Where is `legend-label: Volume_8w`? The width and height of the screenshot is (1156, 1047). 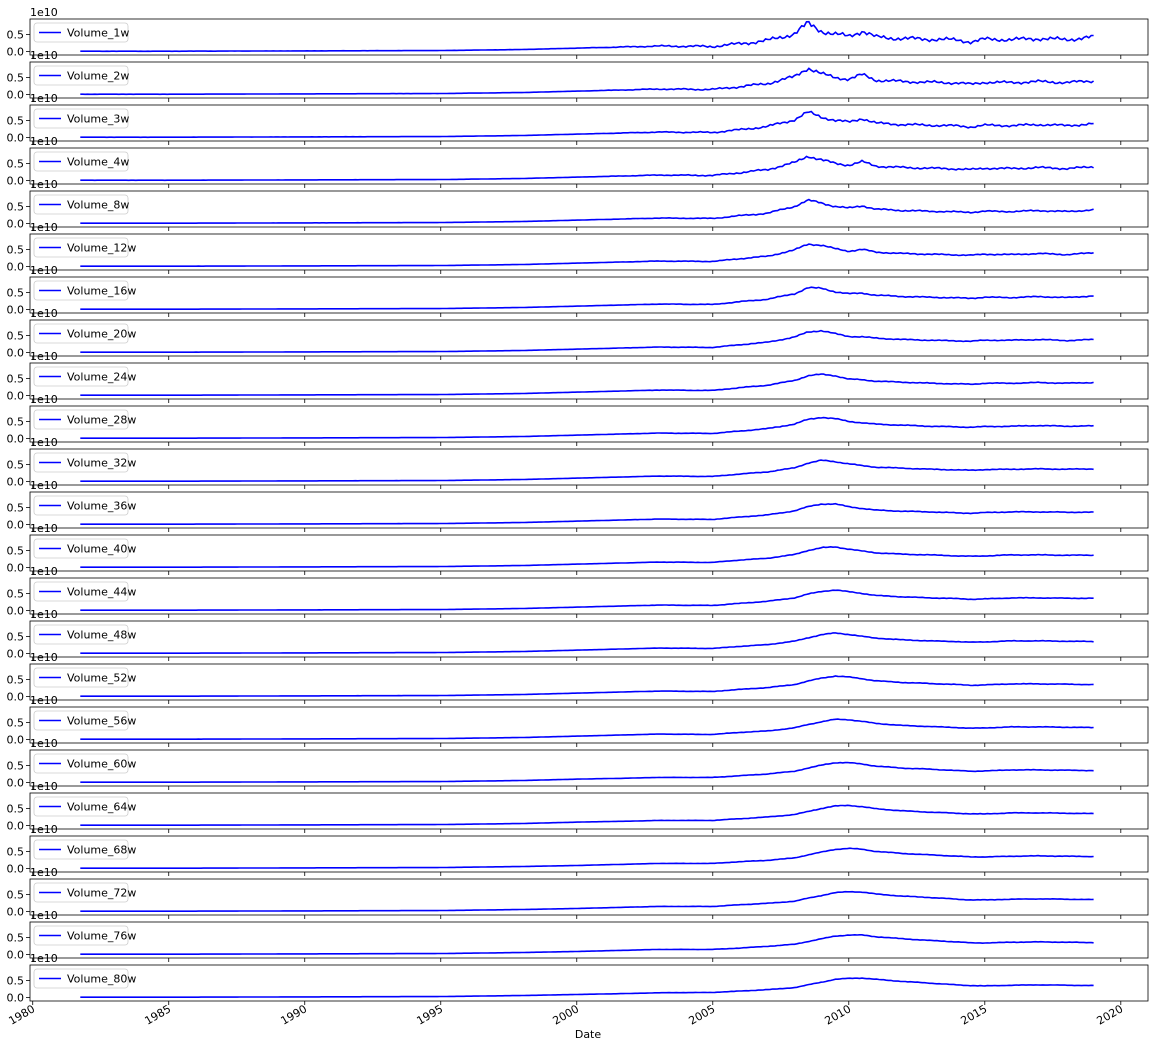 legend-label: Volume_8w is located at coordinates (98, 205).